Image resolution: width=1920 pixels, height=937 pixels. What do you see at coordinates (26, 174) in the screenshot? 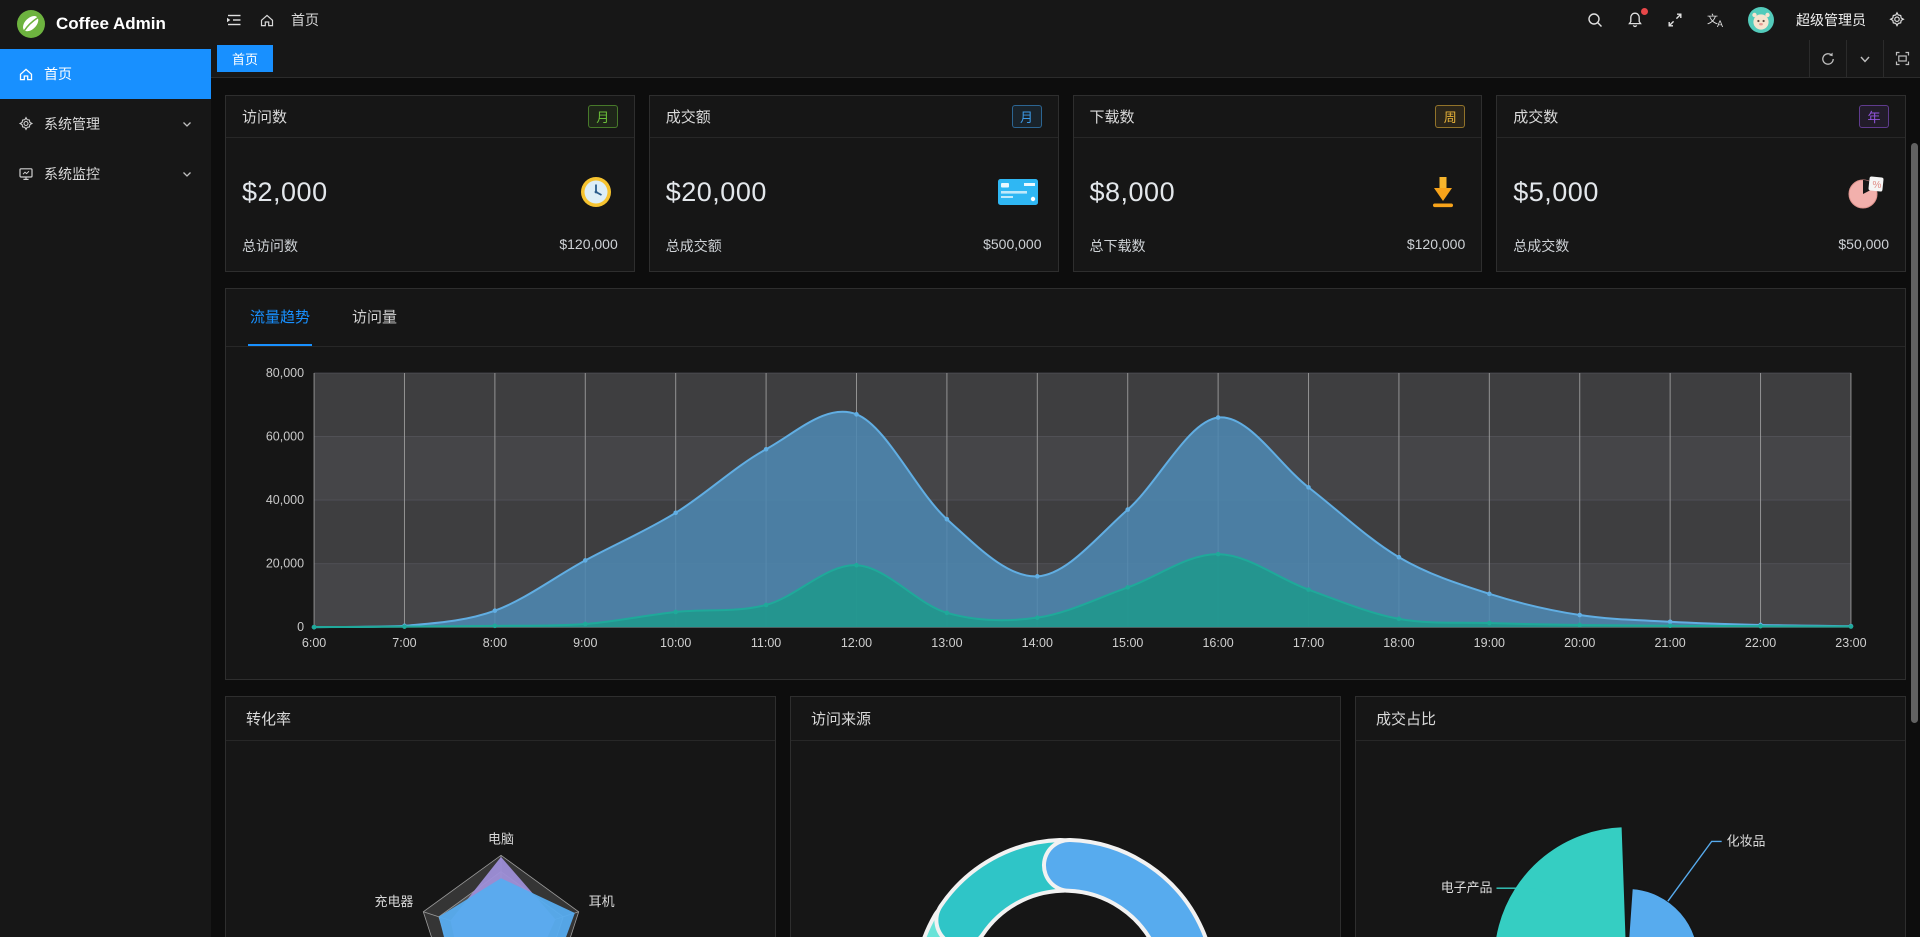
I see `monitor-icon` at bounding box center [26, 174].